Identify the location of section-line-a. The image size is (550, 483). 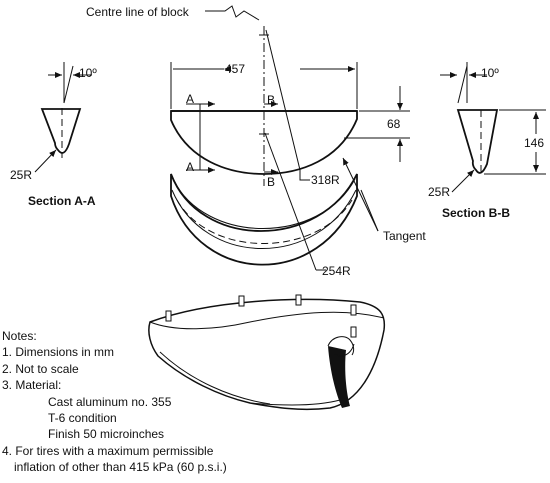
(193, 137).